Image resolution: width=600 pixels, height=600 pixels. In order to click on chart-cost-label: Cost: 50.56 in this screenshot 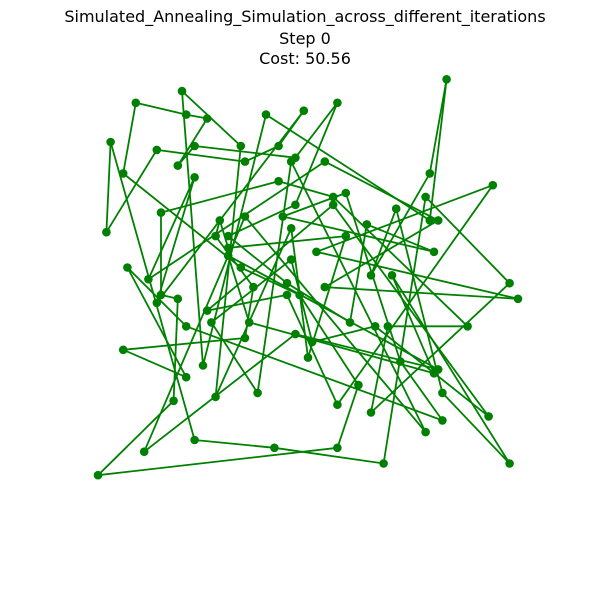, I will do `click(305, 58)`.